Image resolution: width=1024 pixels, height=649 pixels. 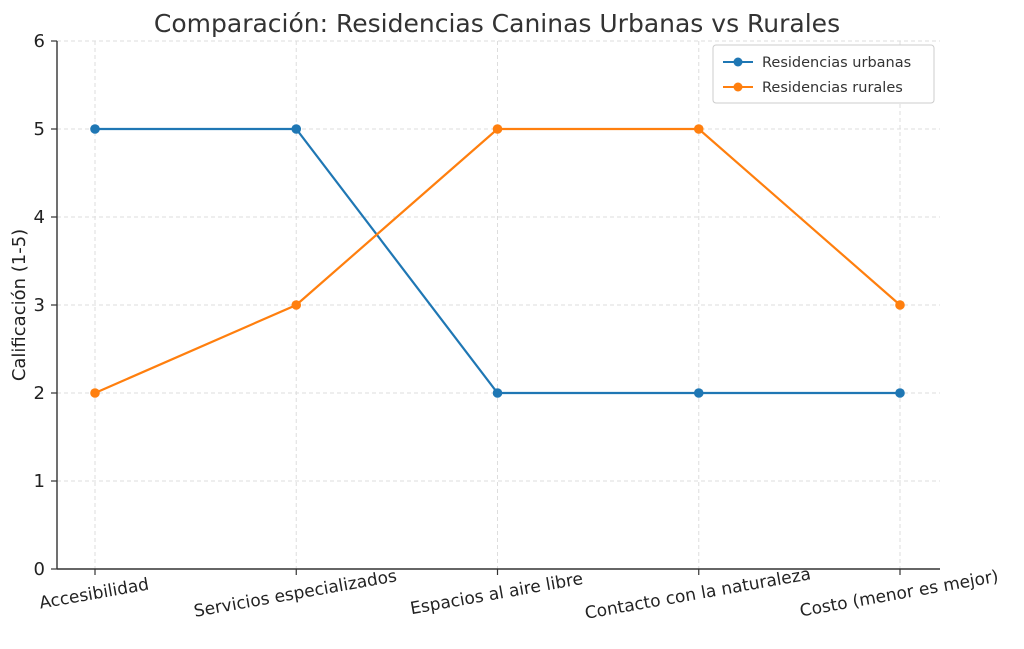 What do you see at coordinates (697, 593) in the screenshot?
I see `x-tick-label: Contacto con la naturaleza` at bounding box center [697, 593].